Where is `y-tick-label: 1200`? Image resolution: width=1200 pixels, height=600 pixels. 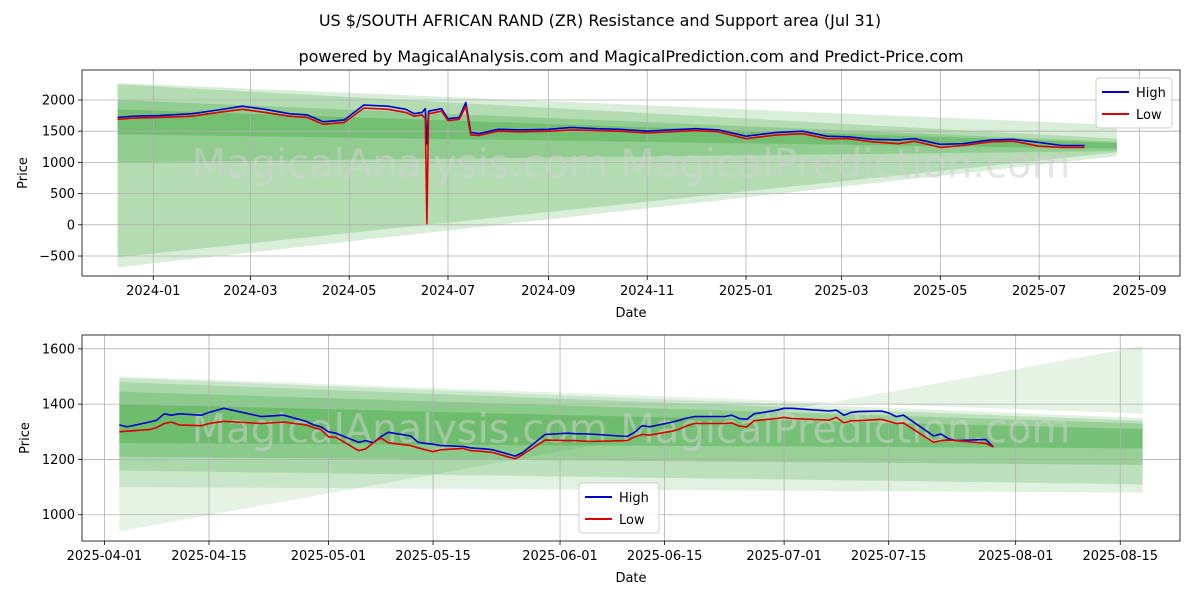
y-tick-label: 1200 is located at coordinates (58, 460).